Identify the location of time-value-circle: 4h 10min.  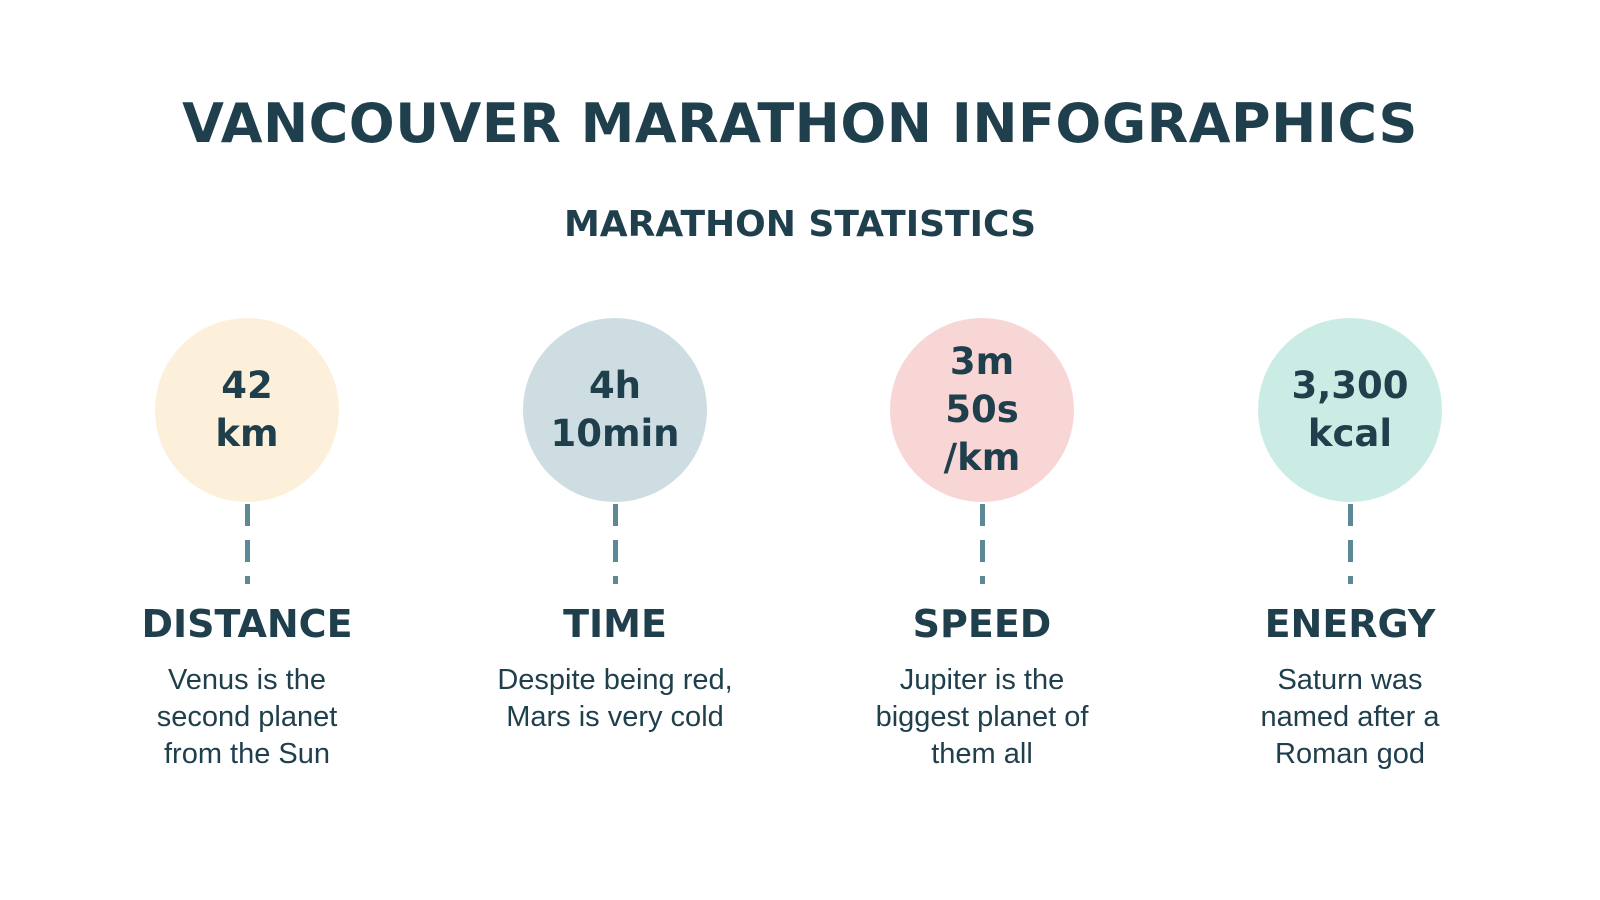
(615, 410).